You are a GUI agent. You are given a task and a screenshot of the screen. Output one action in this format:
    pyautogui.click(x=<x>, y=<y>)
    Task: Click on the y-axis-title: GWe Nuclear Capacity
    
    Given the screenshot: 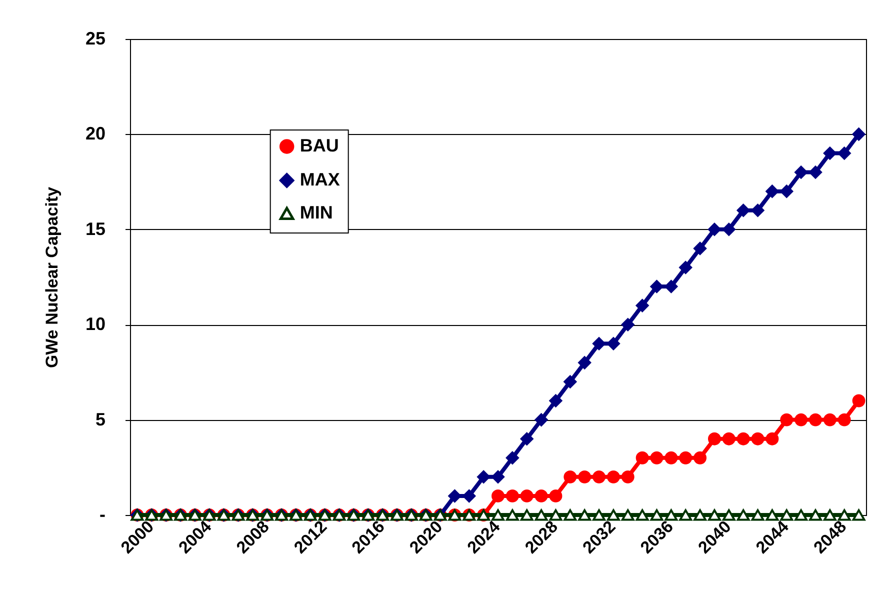 What is the action you would take?
    pyautogui.click(x=52, y=277)
    